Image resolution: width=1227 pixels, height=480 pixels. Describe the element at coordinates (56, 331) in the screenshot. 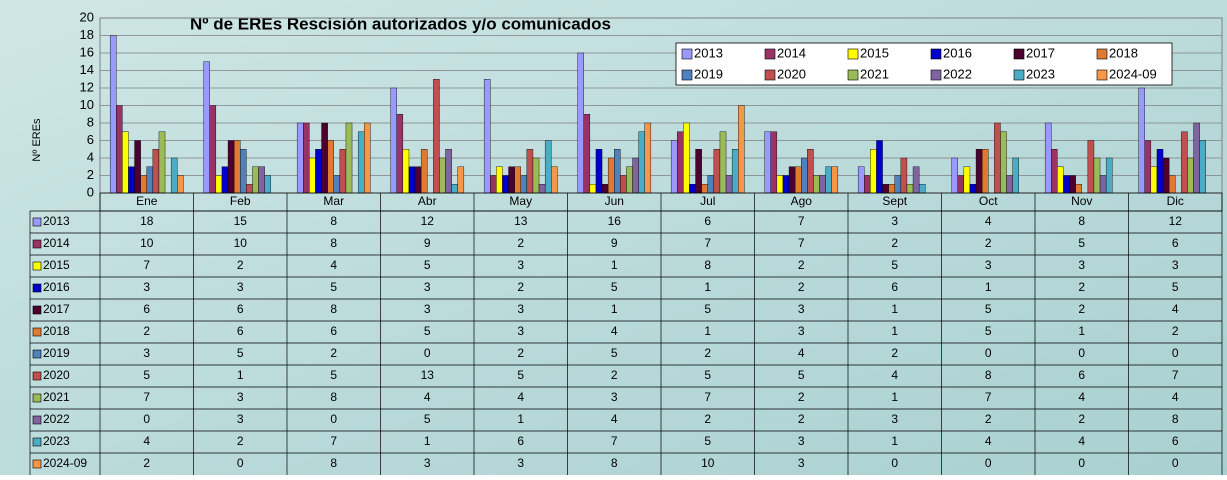

I see `row-label: 2018` at that location.